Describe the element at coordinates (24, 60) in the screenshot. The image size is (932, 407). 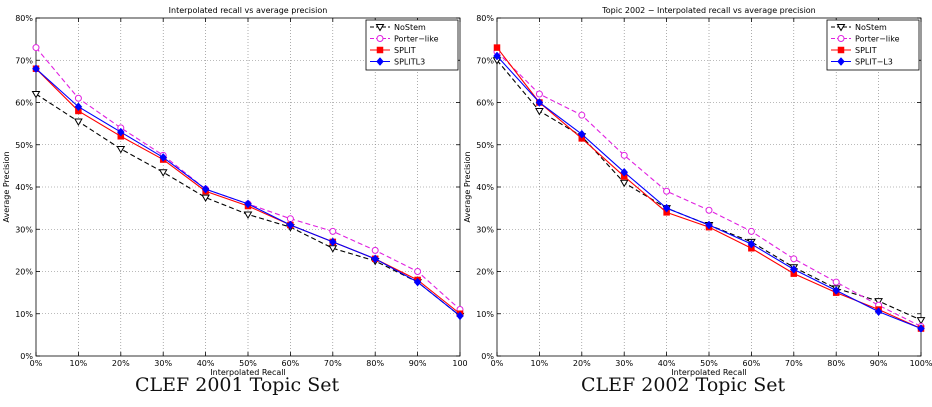
I see `y-tick-label: 70%` at that location.